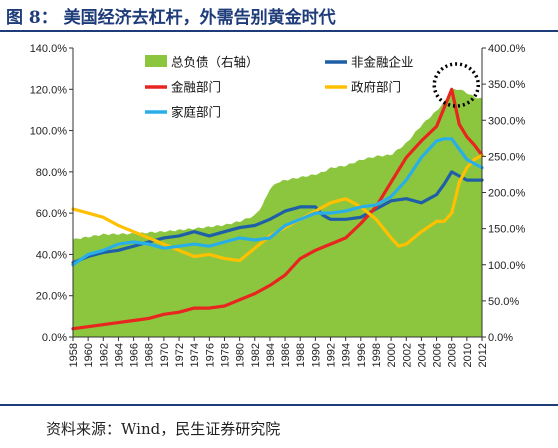 Image resolution: width=558 pixels, height=448 pixels. Describe the element at coordinates (382, 62) in the screenshot. I see `legend-label: 非金融企业` at that location.